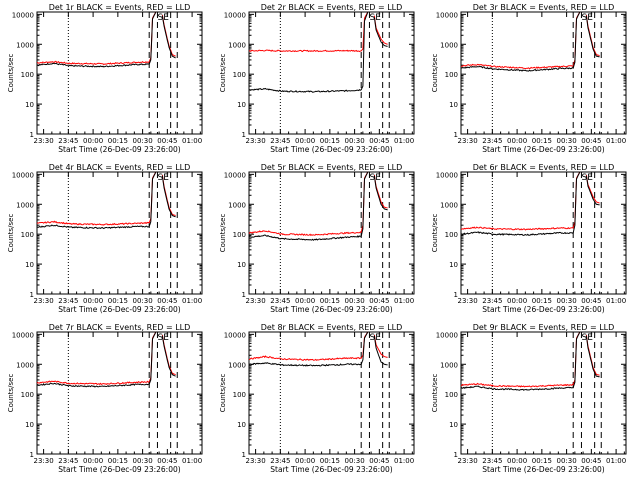 The image size is (640, 480). What do you see at coordinates (380, 30) in the screenshot?
I see `lld-trace-after-gap` at bounding box center [380, 30].